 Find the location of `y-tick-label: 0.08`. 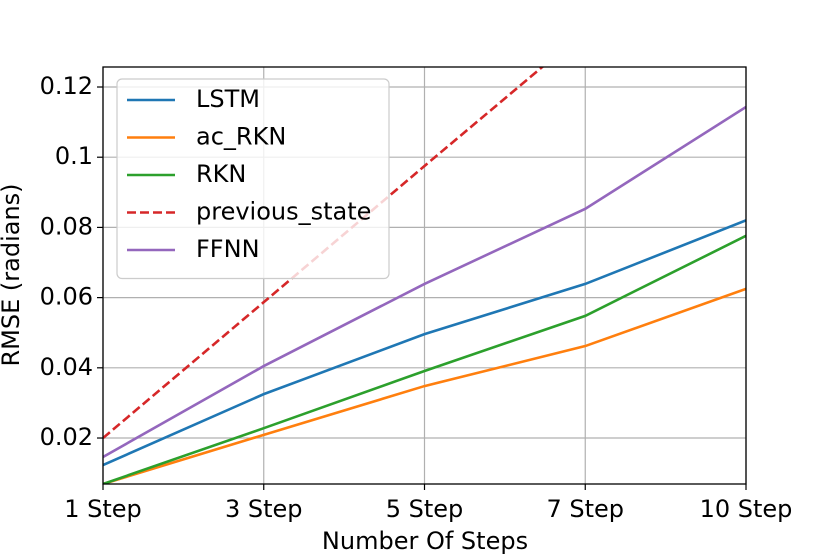

y-tick-label: 0.08 is located at coordinates (66, 226).